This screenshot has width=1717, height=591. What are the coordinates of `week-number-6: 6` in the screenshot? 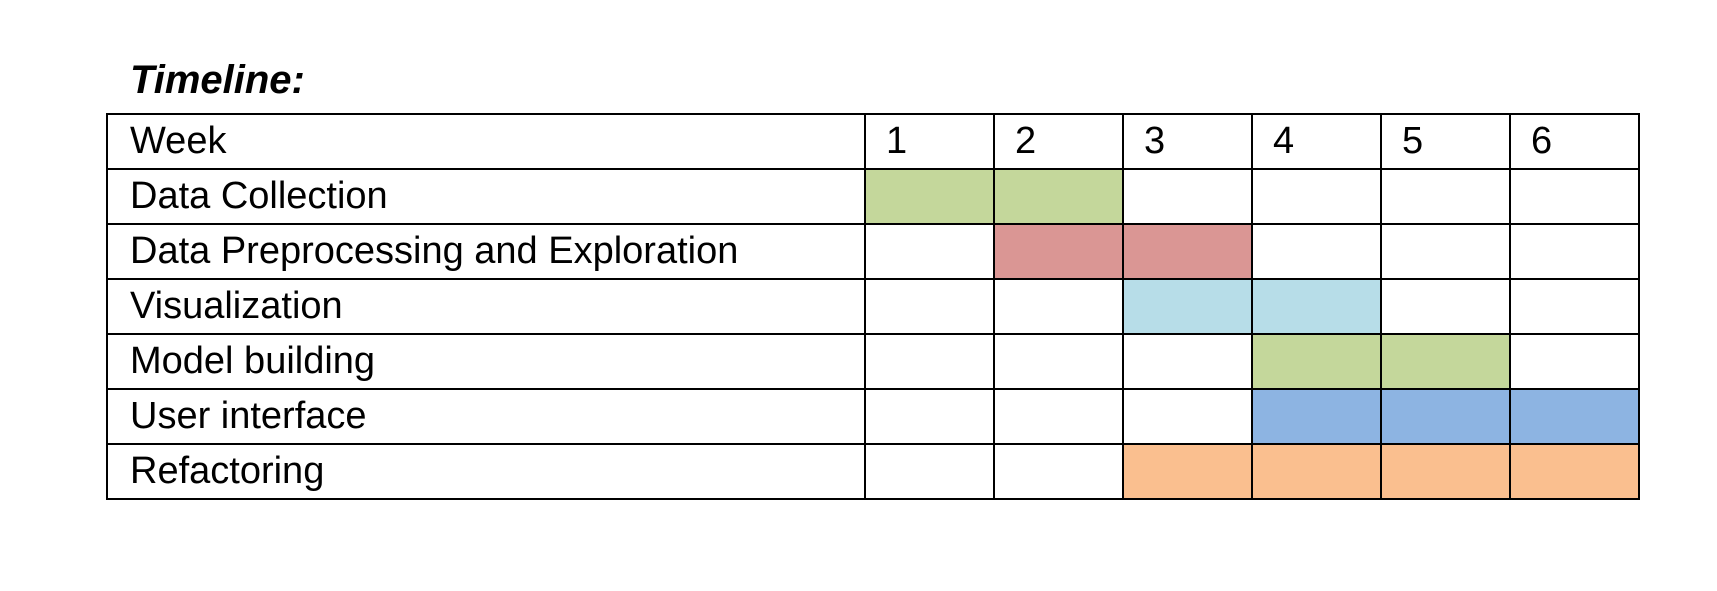 It's located at (1574, 141).